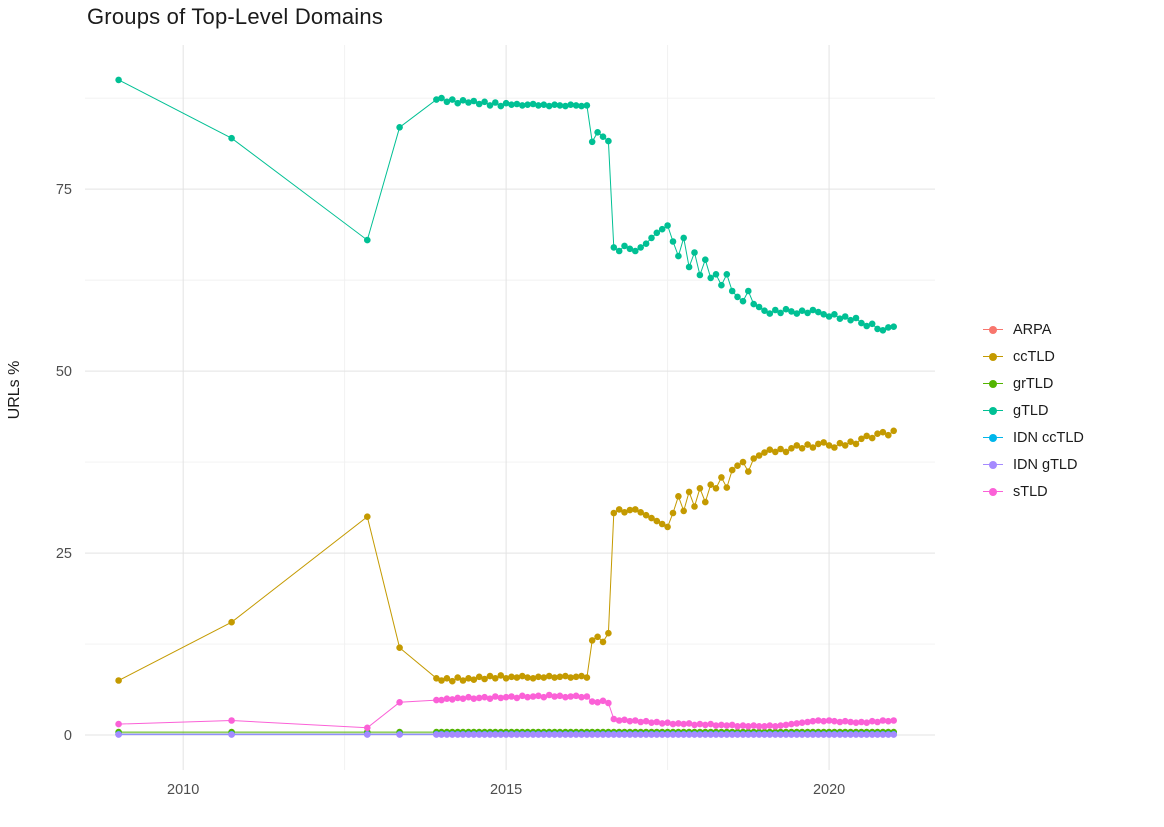 This screenshot has width=1164, height=827. Describe the element at coordinates (829, 790) in the screenshot. I see `x-tick-label: 2020` at that location.